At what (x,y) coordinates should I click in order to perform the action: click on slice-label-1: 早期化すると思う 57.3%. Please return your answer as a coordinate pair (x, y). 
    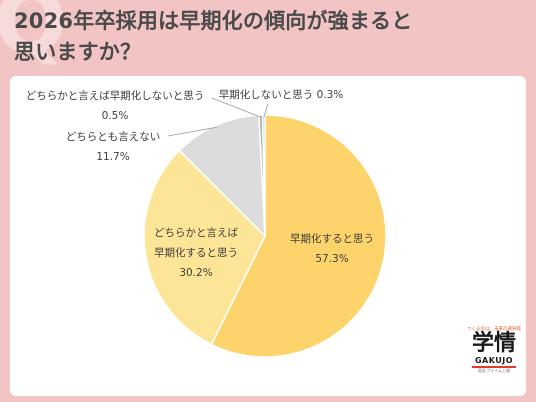
    Looking at the image, I should click on (332, 248).